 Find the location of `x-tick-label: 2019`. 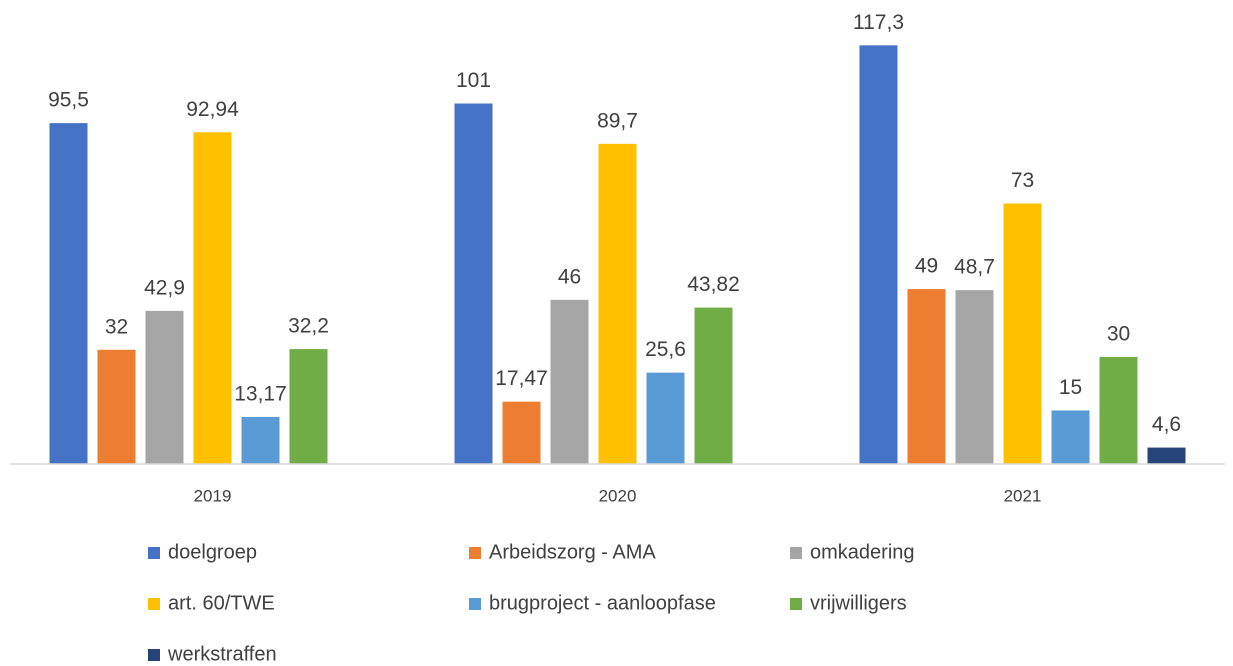

x-tick-label: 2019 is located at coordinates (213, 495).